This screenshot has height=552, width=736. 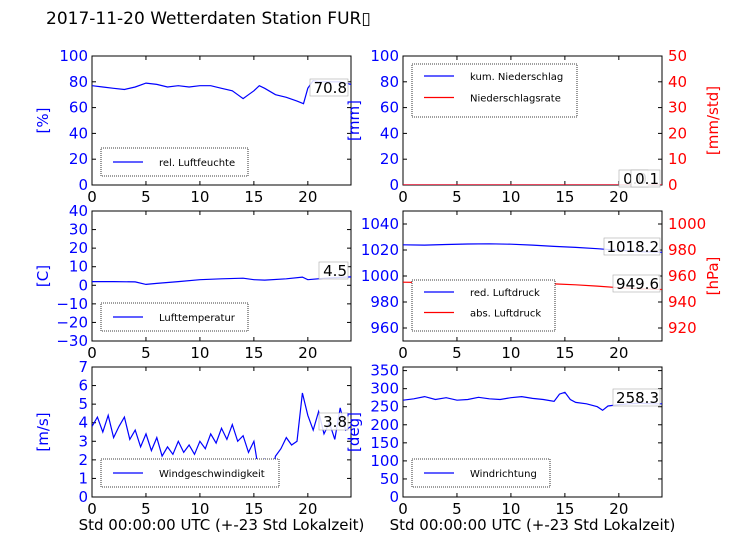 I want to click on y-tick-label-right: 10, so click(x=677, y=159).